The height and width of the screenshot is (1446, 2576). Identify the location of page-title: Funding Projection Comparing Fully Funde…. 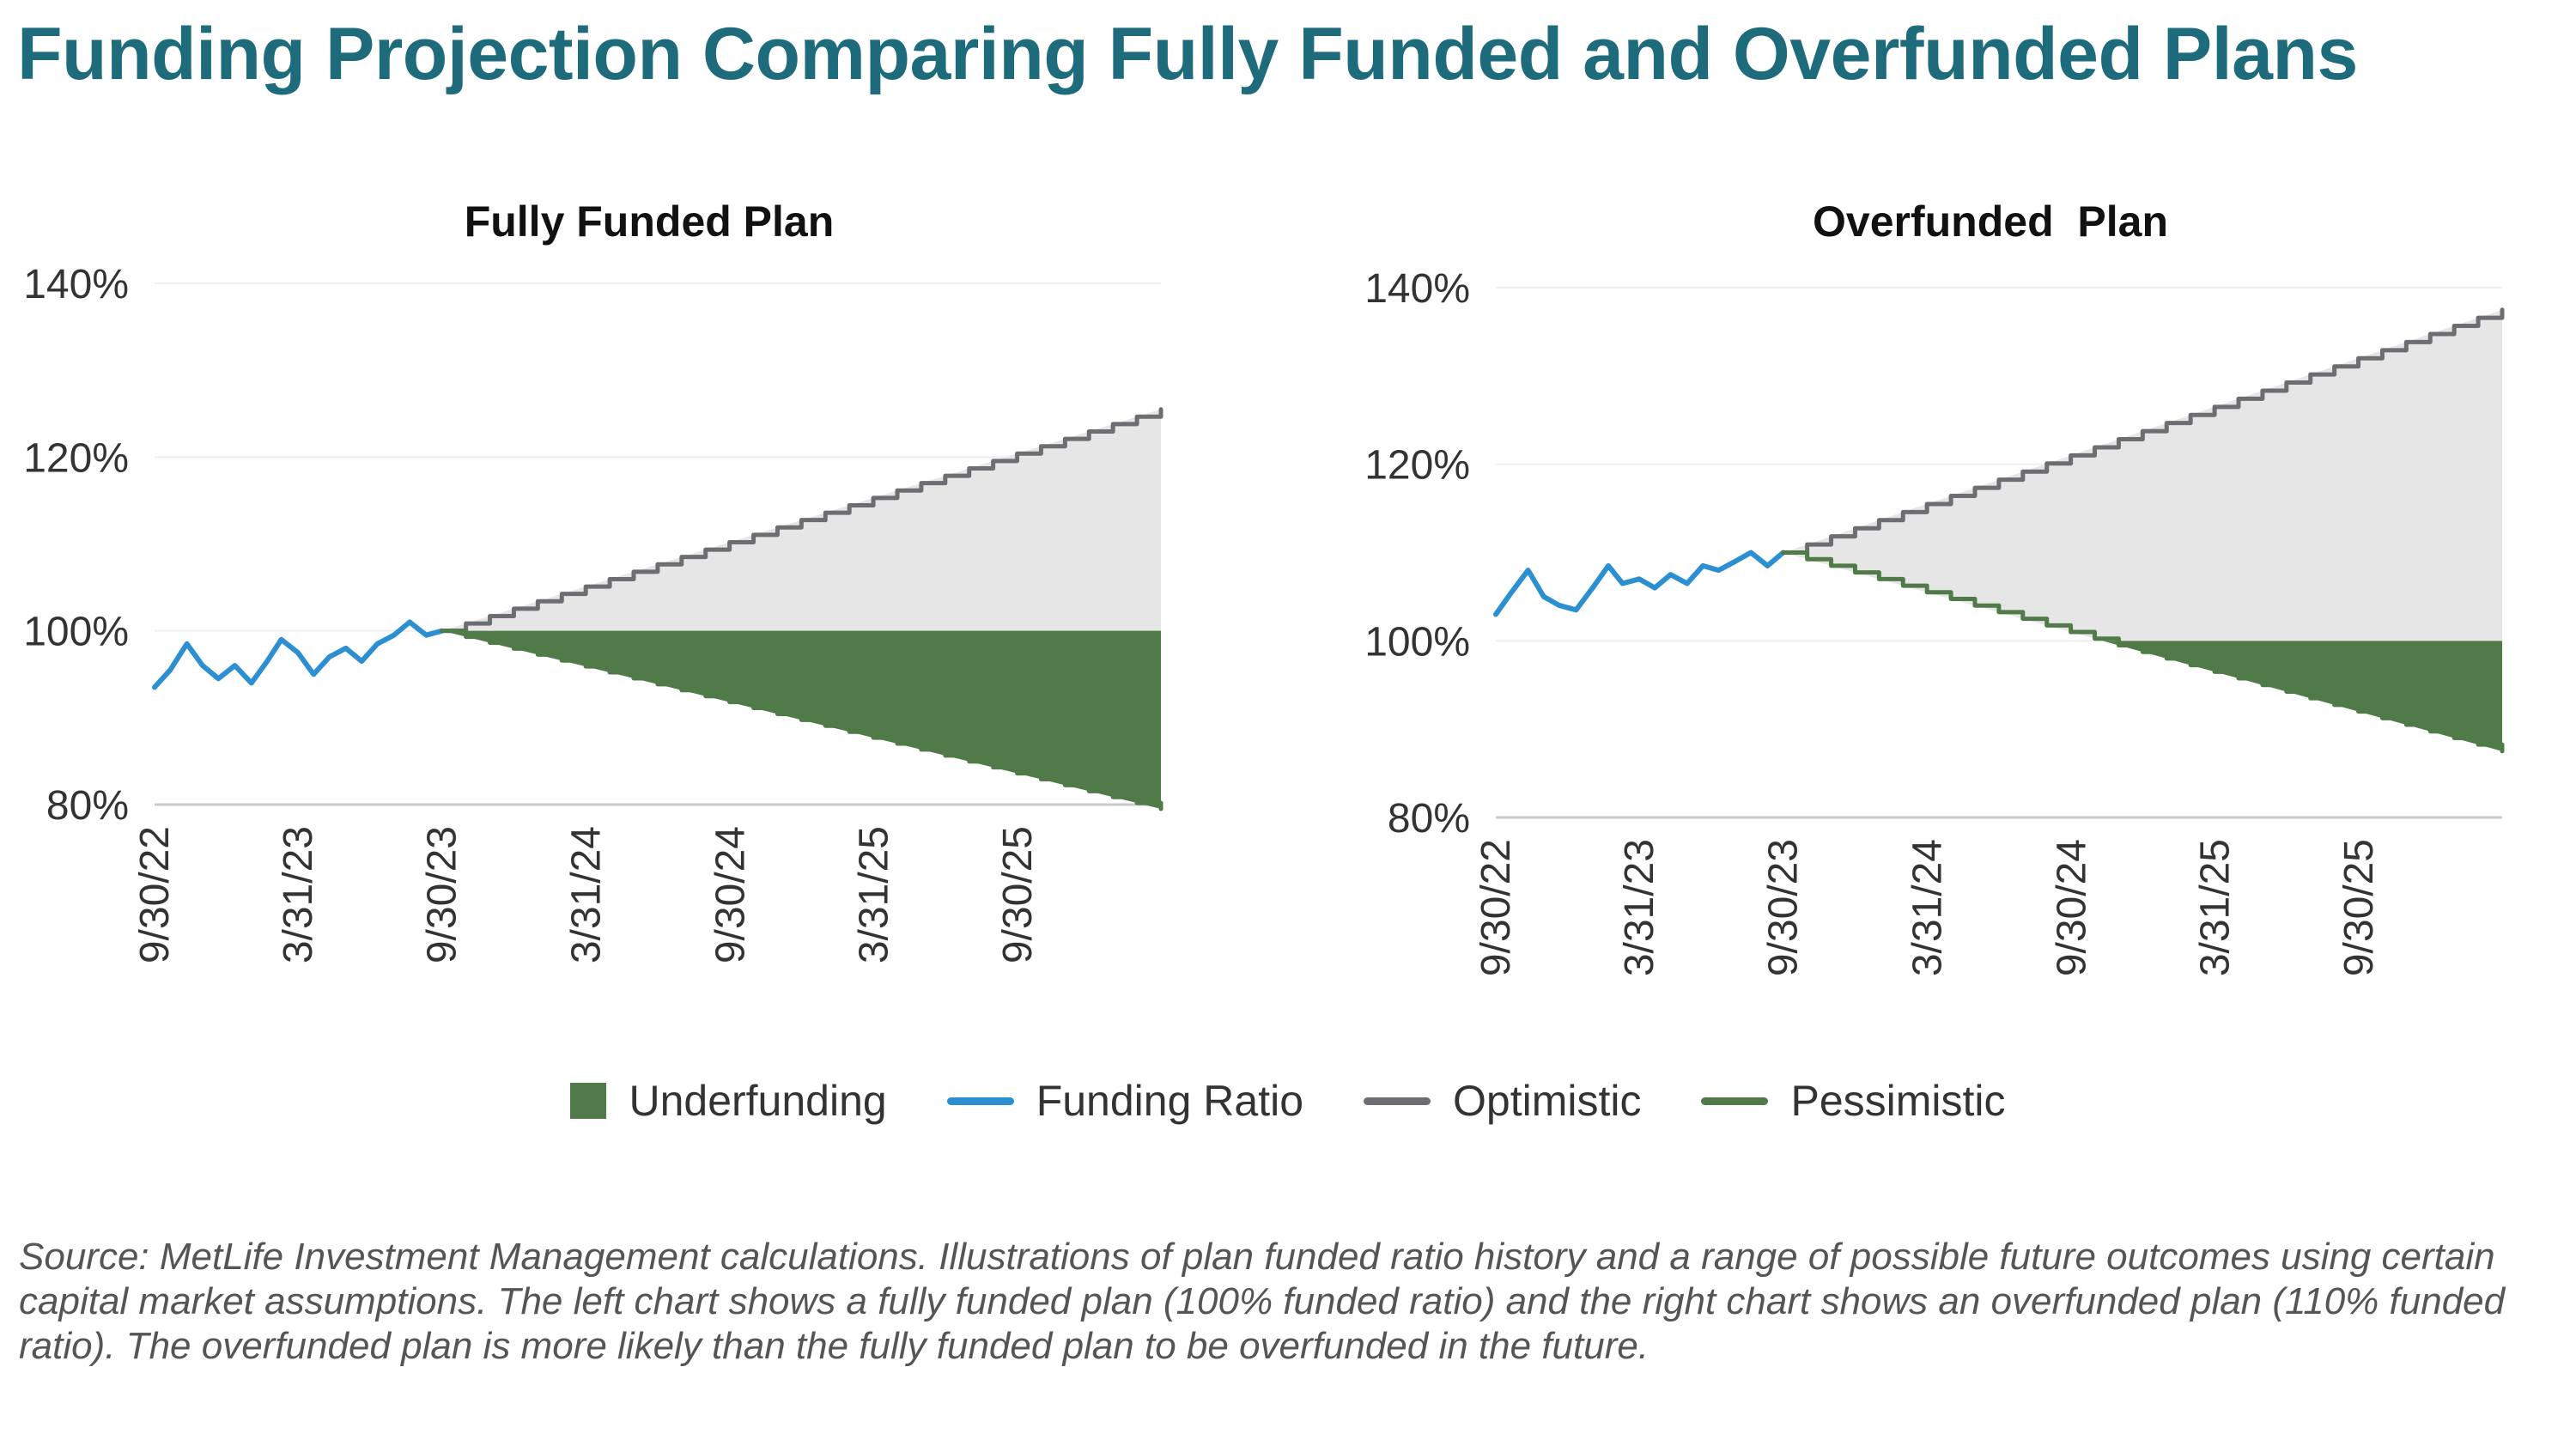
(1188, 54).